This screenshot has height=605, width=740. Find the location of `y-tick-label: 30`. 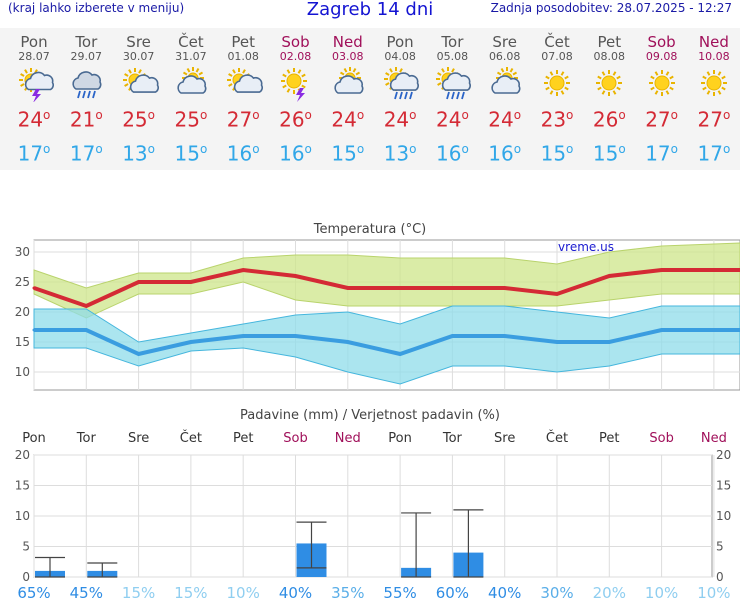

y-tick-label: 30 is located at coordinates (22, 252).